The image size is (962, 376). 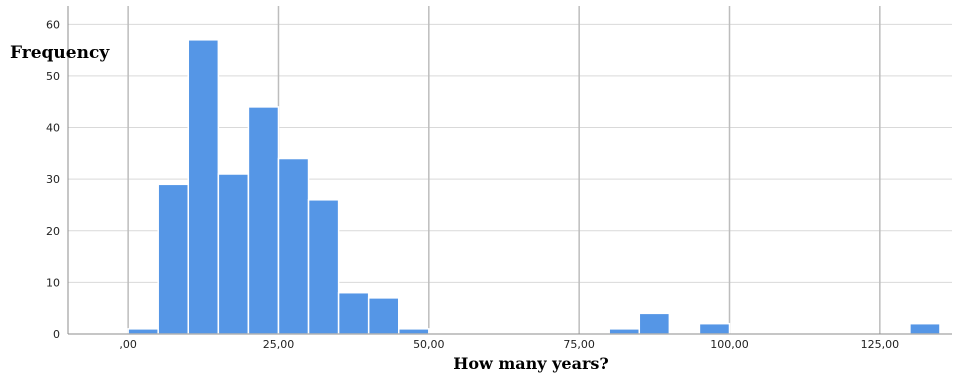 I want to click on y-tick-label-3: 30, so click(x=53, y=179).